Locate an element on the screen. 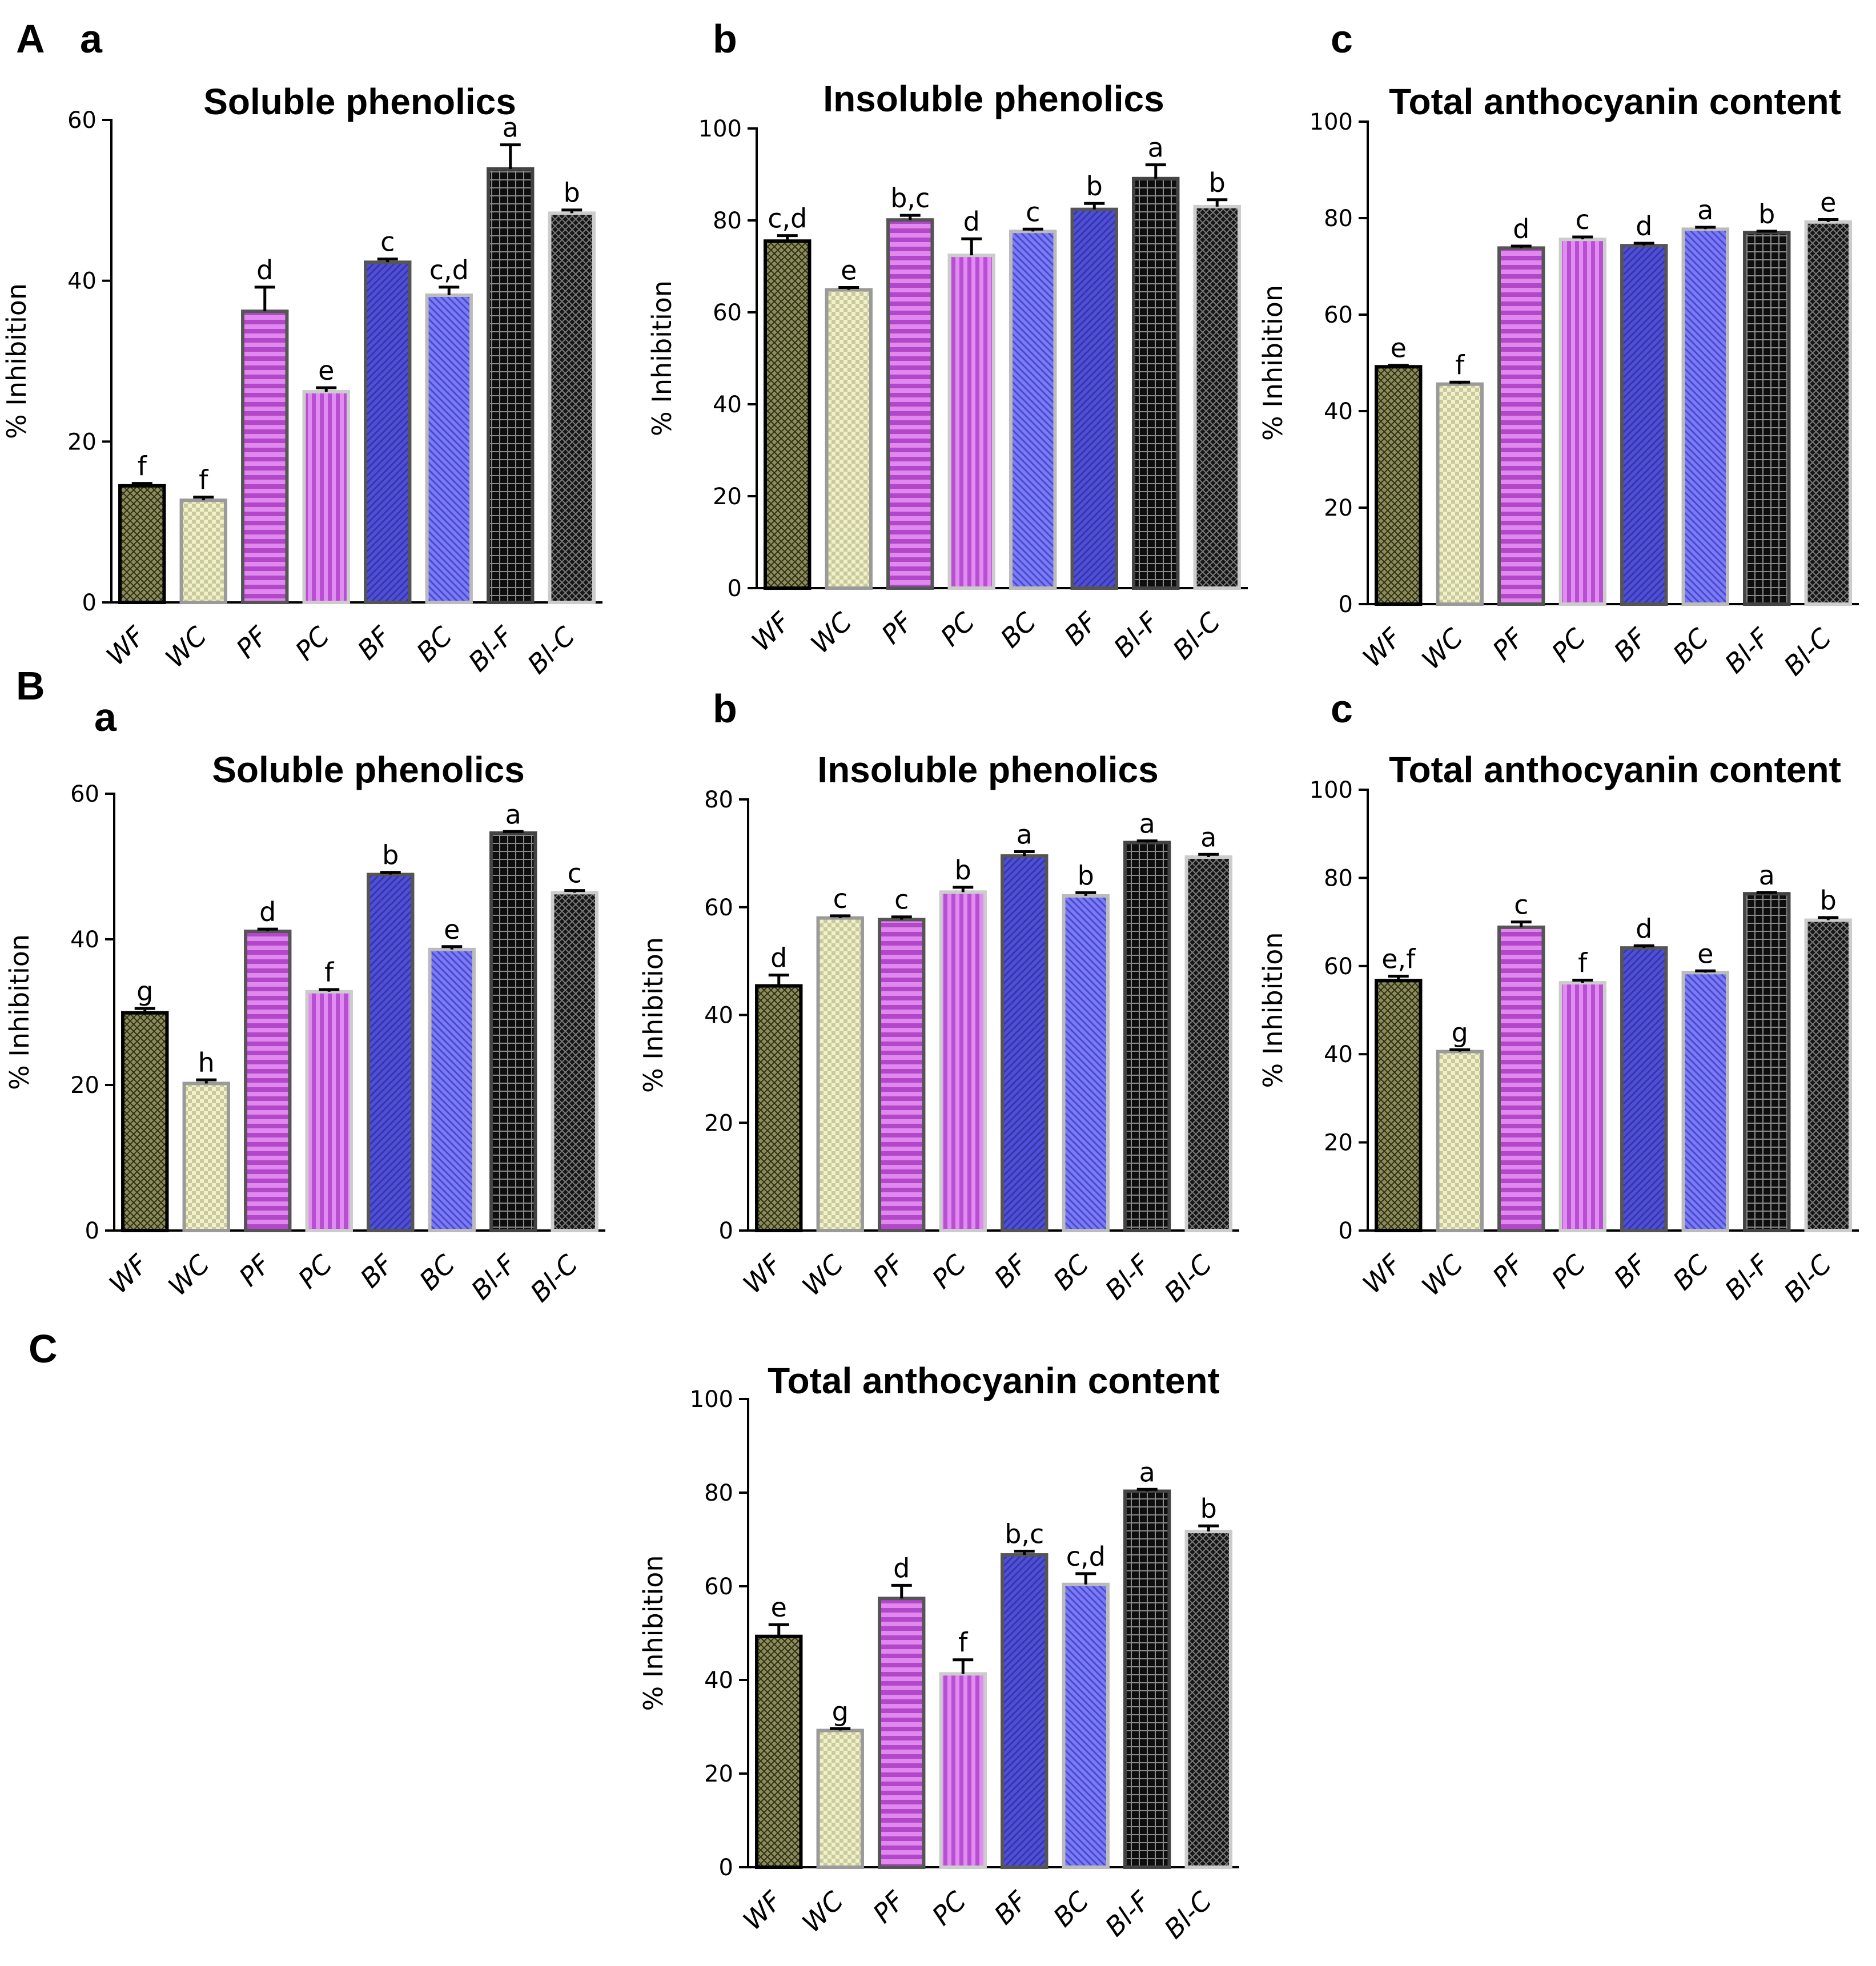 The image size is (1876, 1966). category-label-C-WF: WF is located at coordinates (763, 1910).